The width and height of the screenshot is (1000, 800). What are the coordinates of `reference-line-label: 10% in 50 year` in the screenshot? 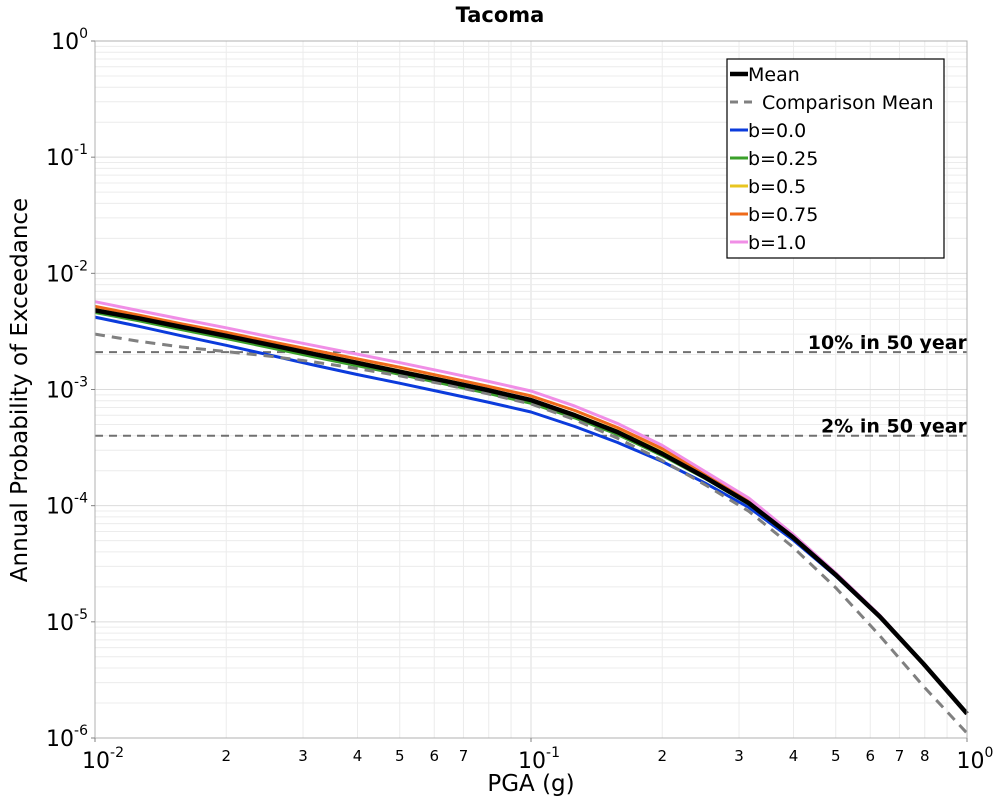 It's located at (888, 343).